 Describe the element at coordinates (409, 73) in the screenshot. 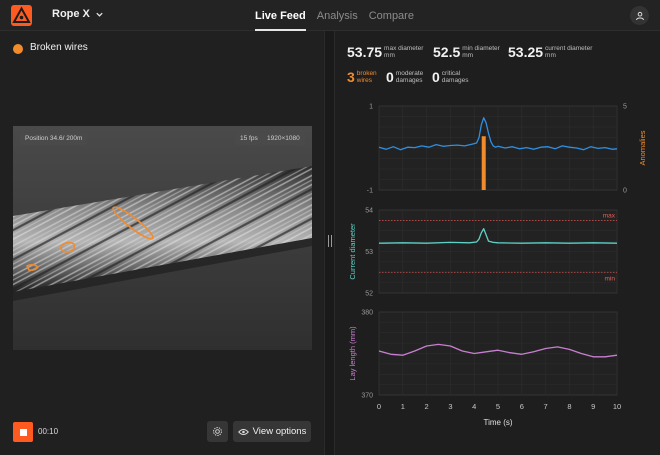

I see `moderate-damages-label: moderate` at that location.